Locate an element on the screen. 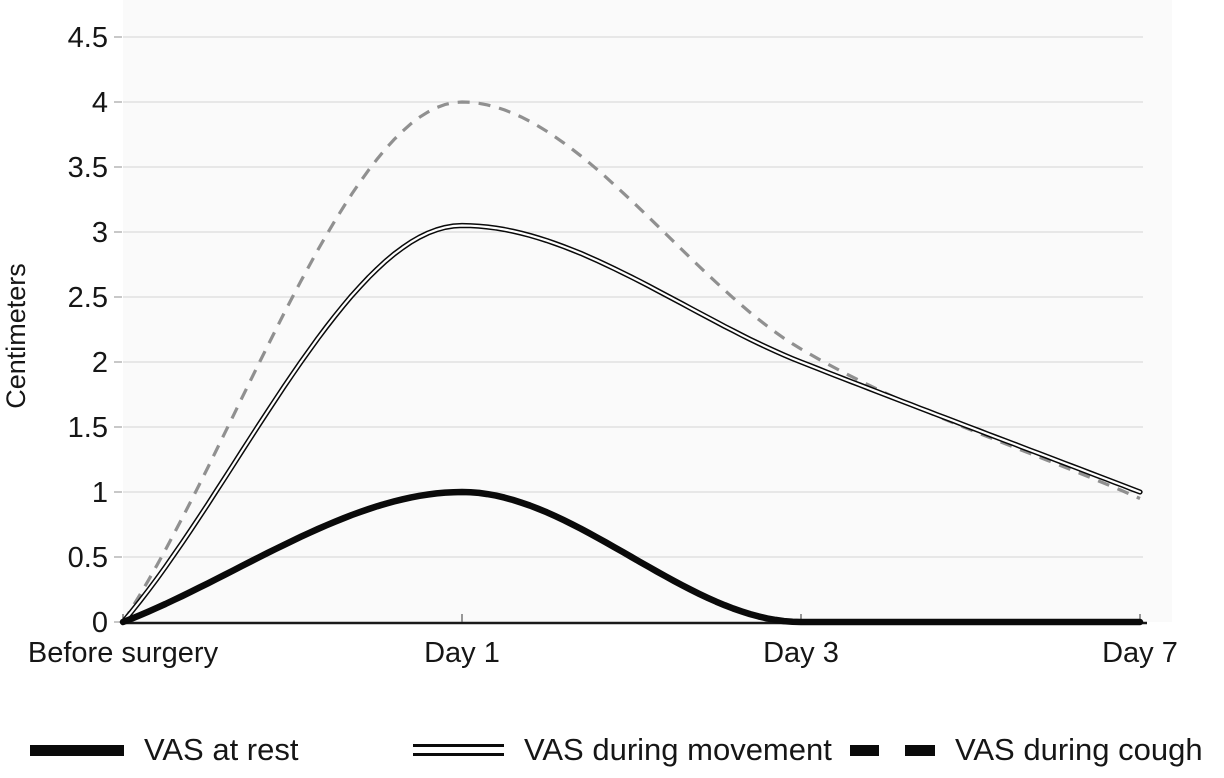 This screenshot has height=778, width=1224. y-tick-label: 2 is located at coordinates (100, 363).